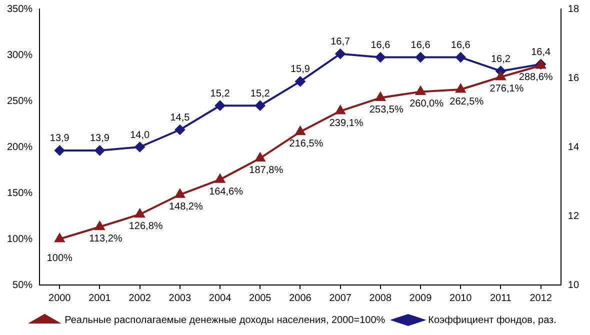  What do you see at coordinates (140, 298) in the screenshot?
I see `x-tick-label: 2002` at bounding box center [140, 298].